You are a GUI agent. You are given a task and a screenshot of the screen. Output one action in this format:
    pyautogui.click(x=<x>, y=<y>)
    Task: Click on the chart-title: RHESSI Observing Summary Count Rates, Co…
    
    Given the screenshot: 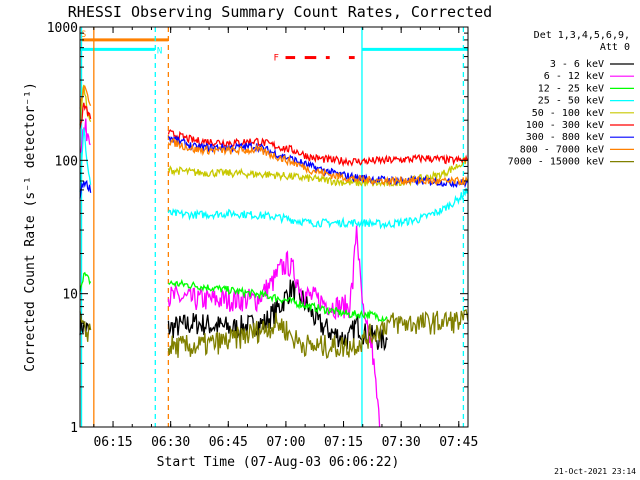 What is the action you would take?
    pyautogui.click(x=280, y=12)
    